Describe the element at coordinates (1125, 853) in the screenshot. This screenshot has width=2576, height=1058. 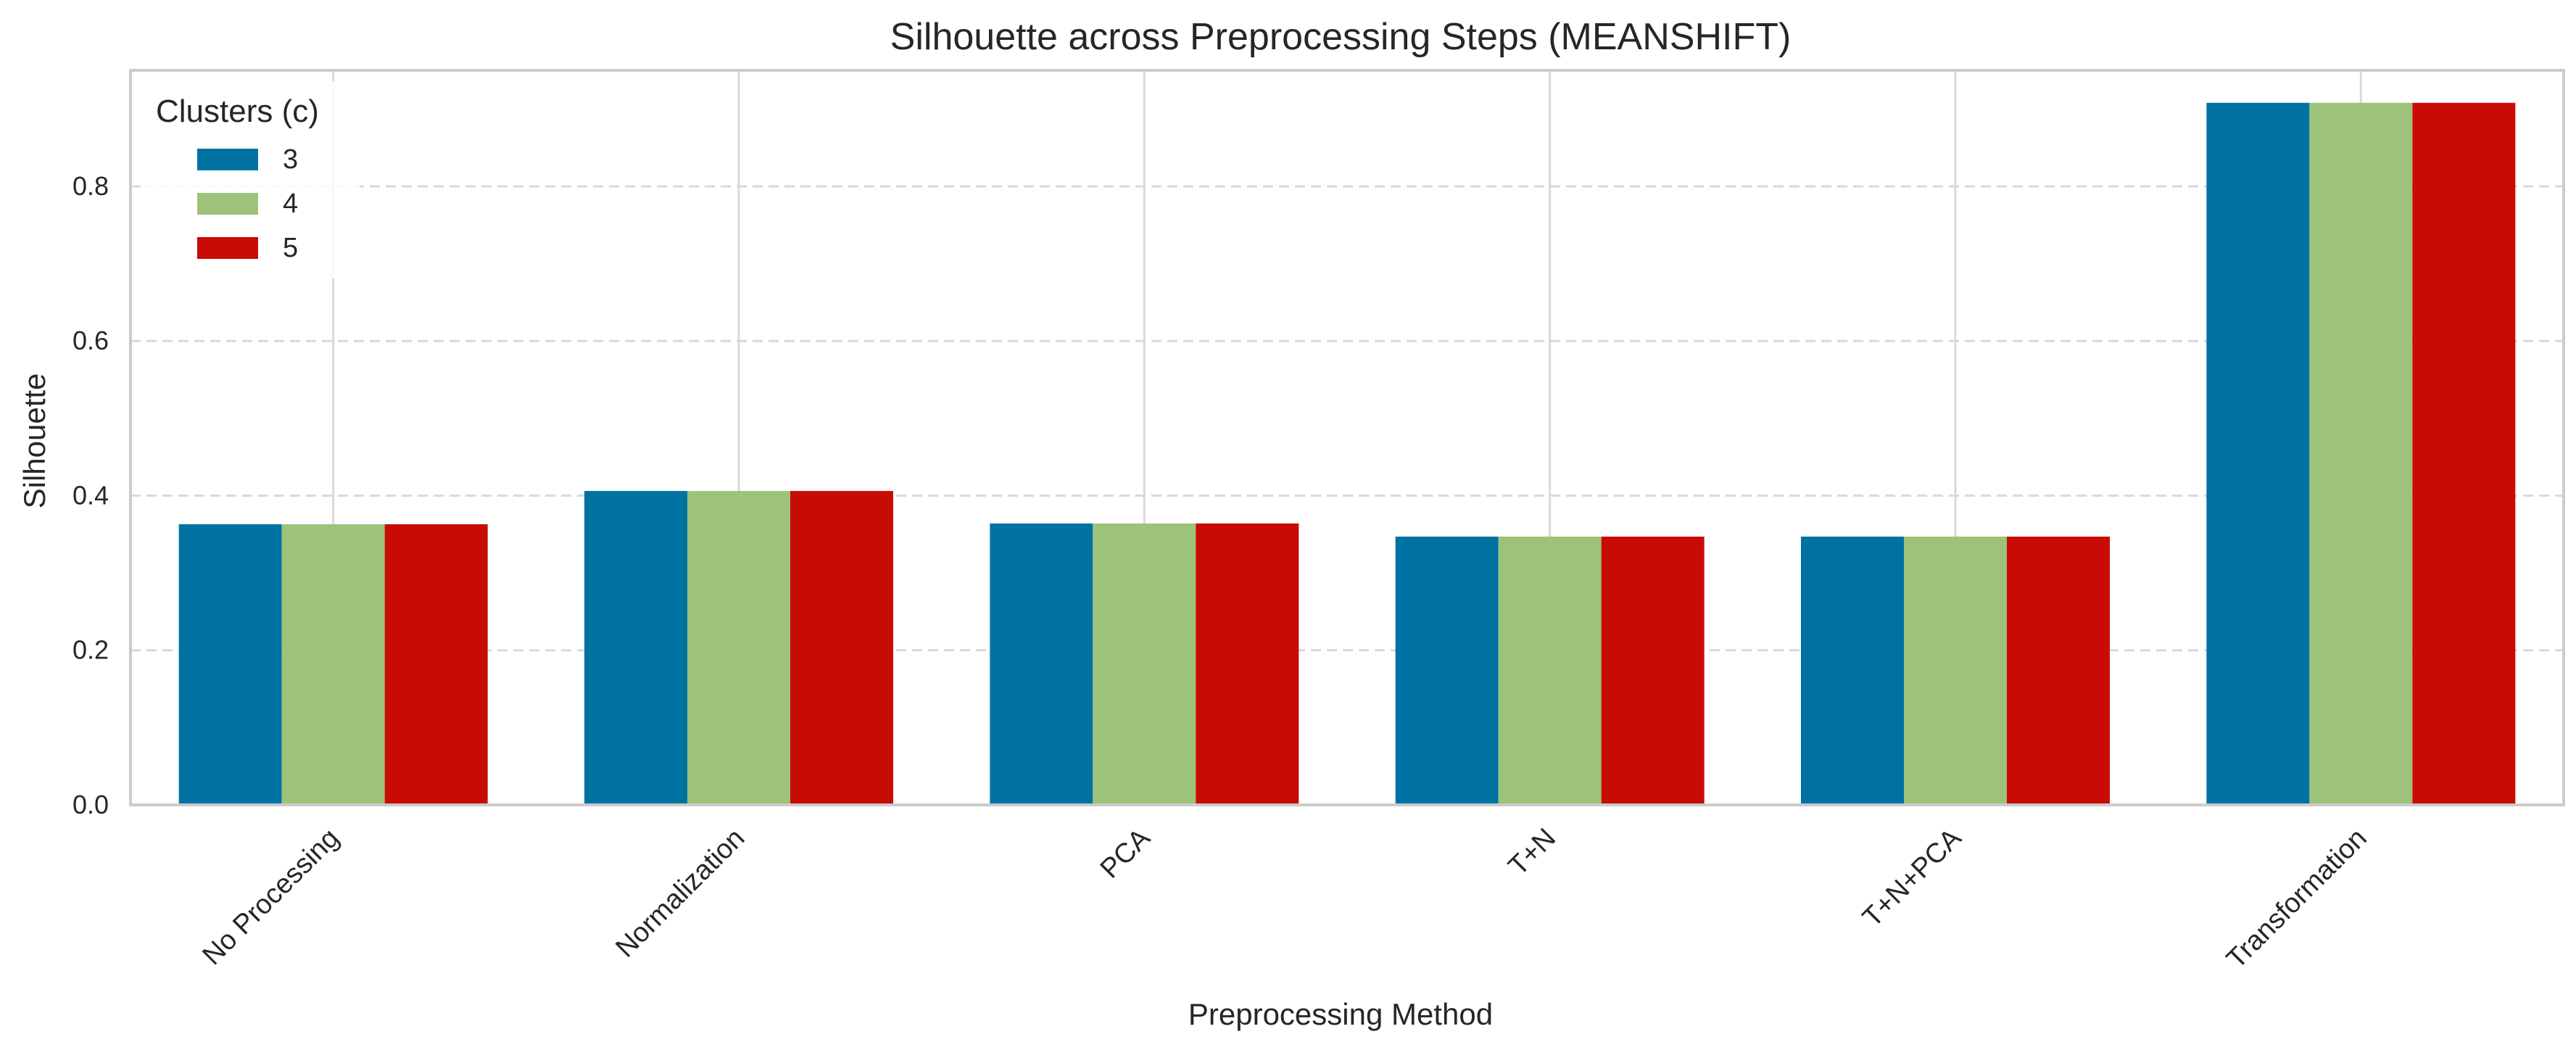
I see `x-tick-label: PCA` at that location.